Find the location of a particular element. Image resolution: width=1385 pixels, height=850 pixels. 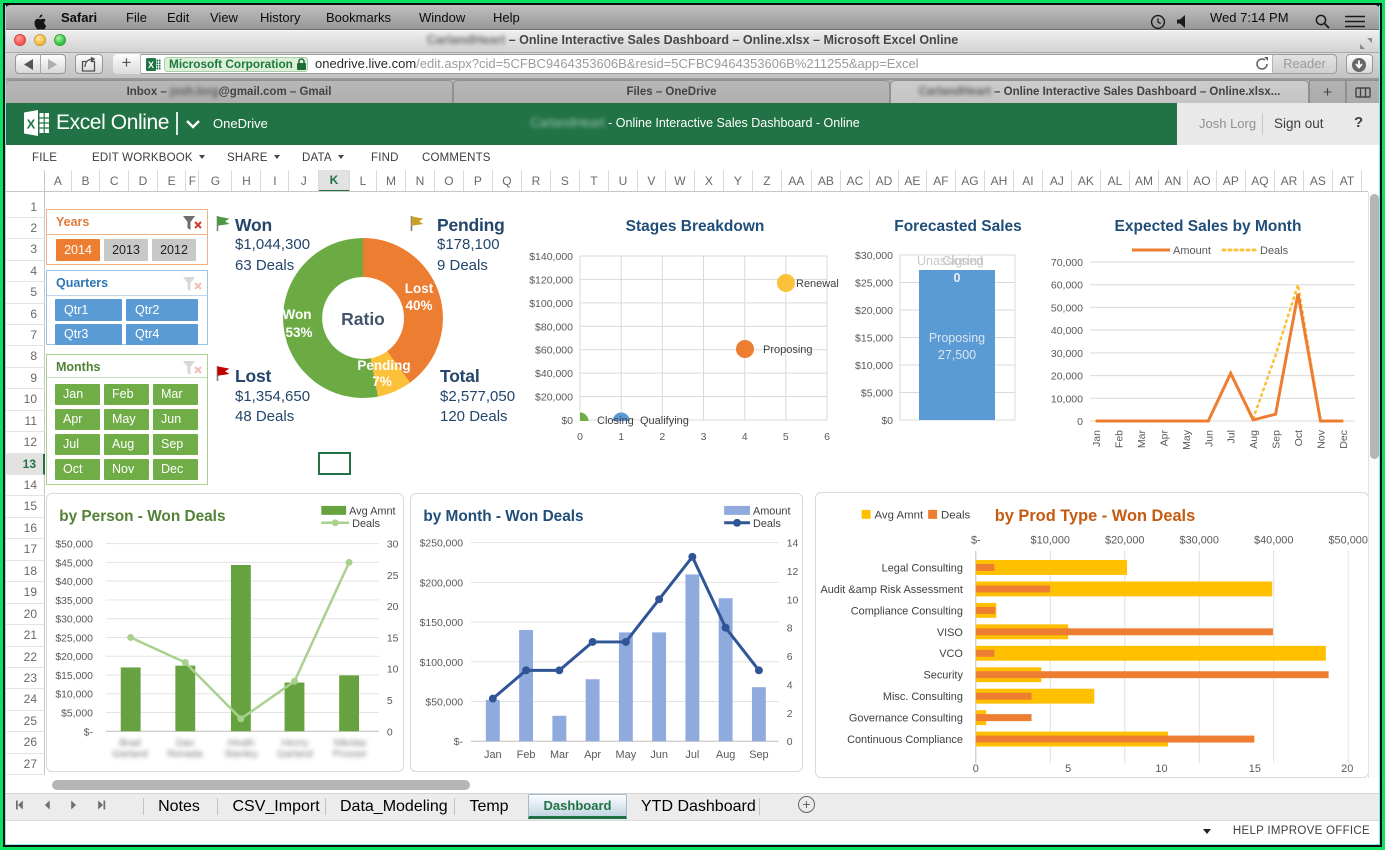

svg-text: 7% is located at coordinates (382, 381).